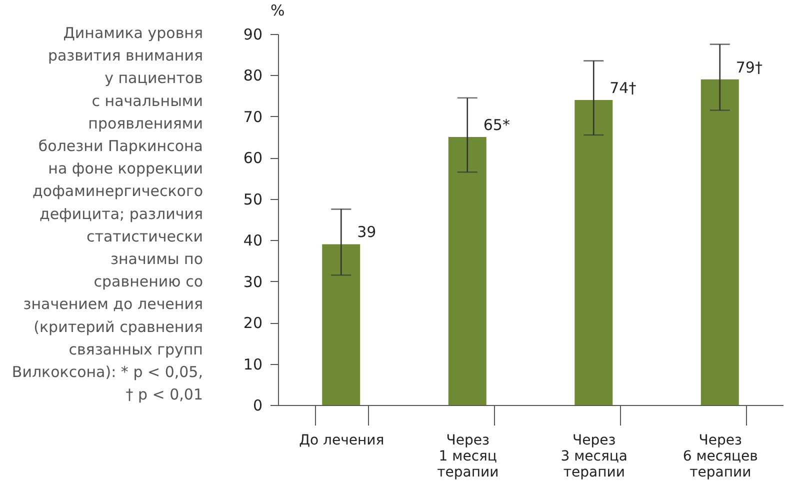  Describe the element at coordinates (720, 456) in the screenshot. I see `x-tick-label: Через 6 месяцев терапии` at that location.